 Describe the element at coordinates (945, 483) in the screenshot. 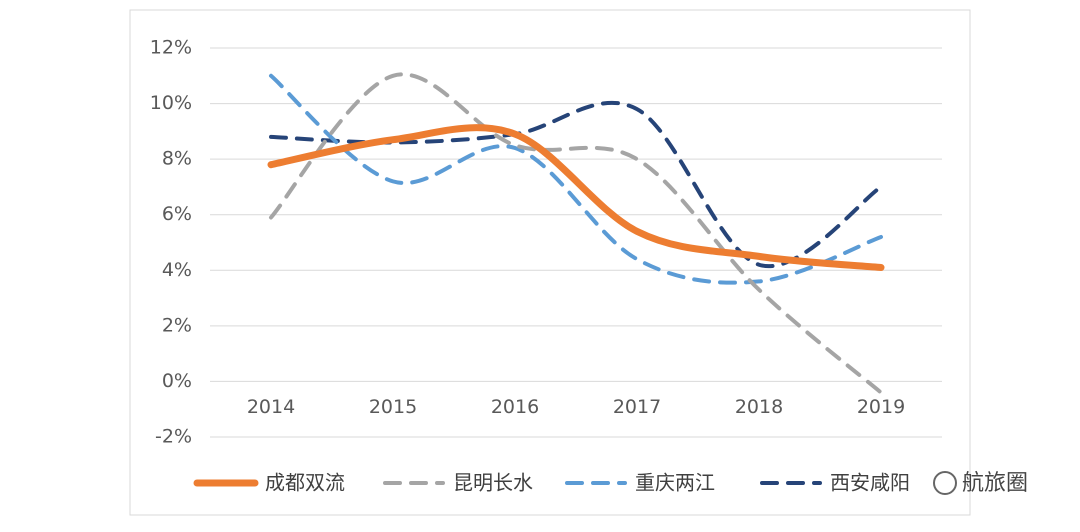

I see `watermark-icon` at that location.